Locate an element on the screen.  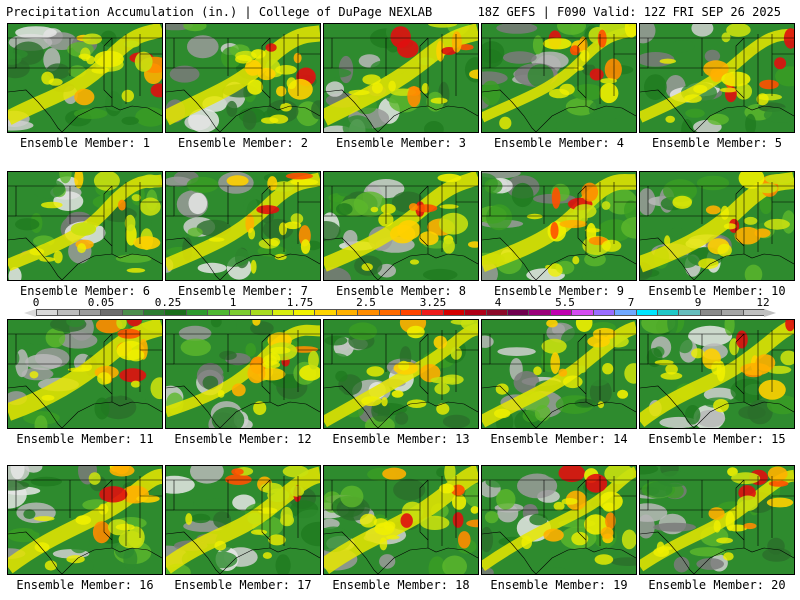
ensemble-panel-5: Ensemble Member: 5 is located at coordinates (717, 86).